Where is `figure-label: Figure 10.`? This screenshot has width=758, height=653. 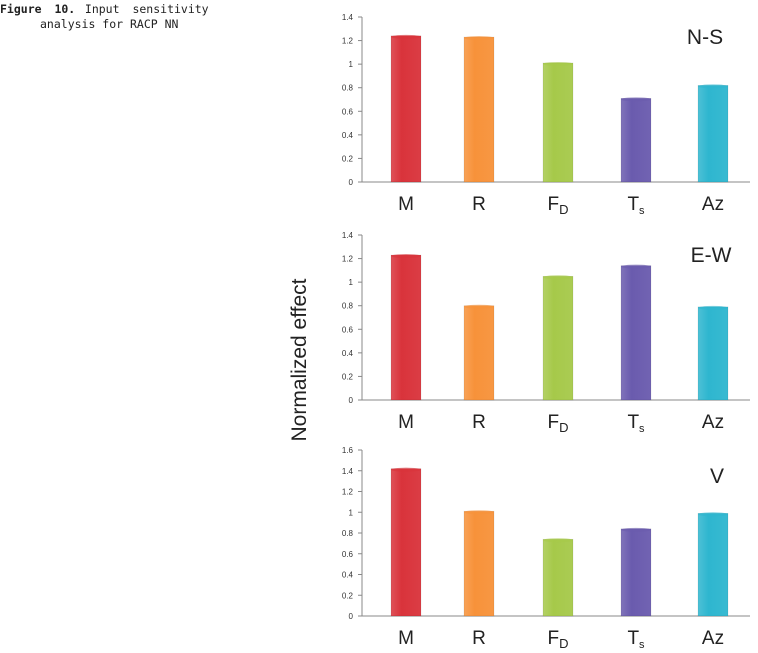
figure-label: Figure 10. is located at coordinates (38, 9).